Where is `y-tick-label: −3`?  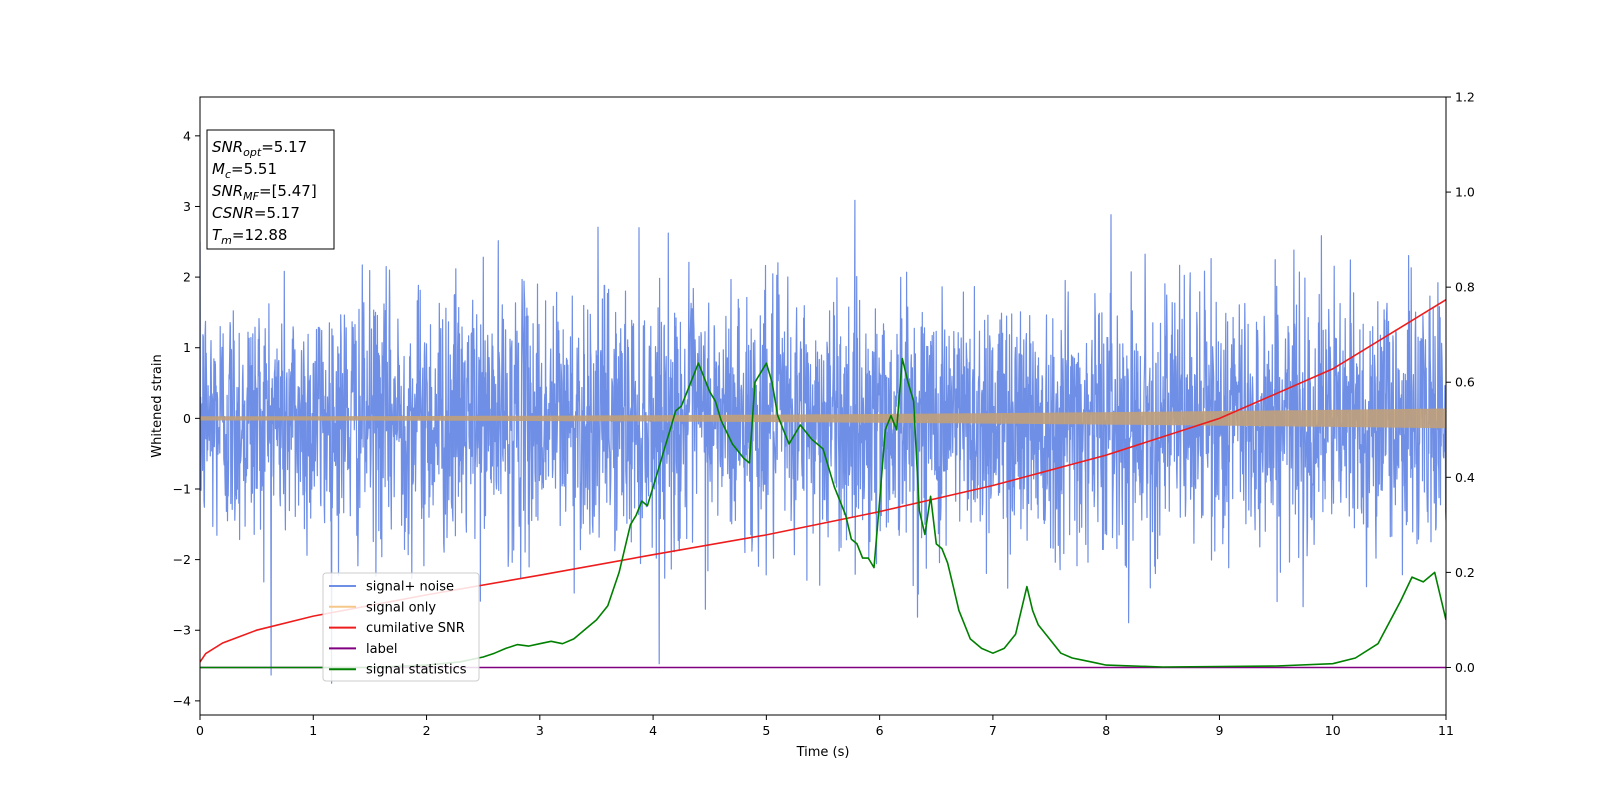
y-tick-label: −3 is located at coordinates (182, 630).